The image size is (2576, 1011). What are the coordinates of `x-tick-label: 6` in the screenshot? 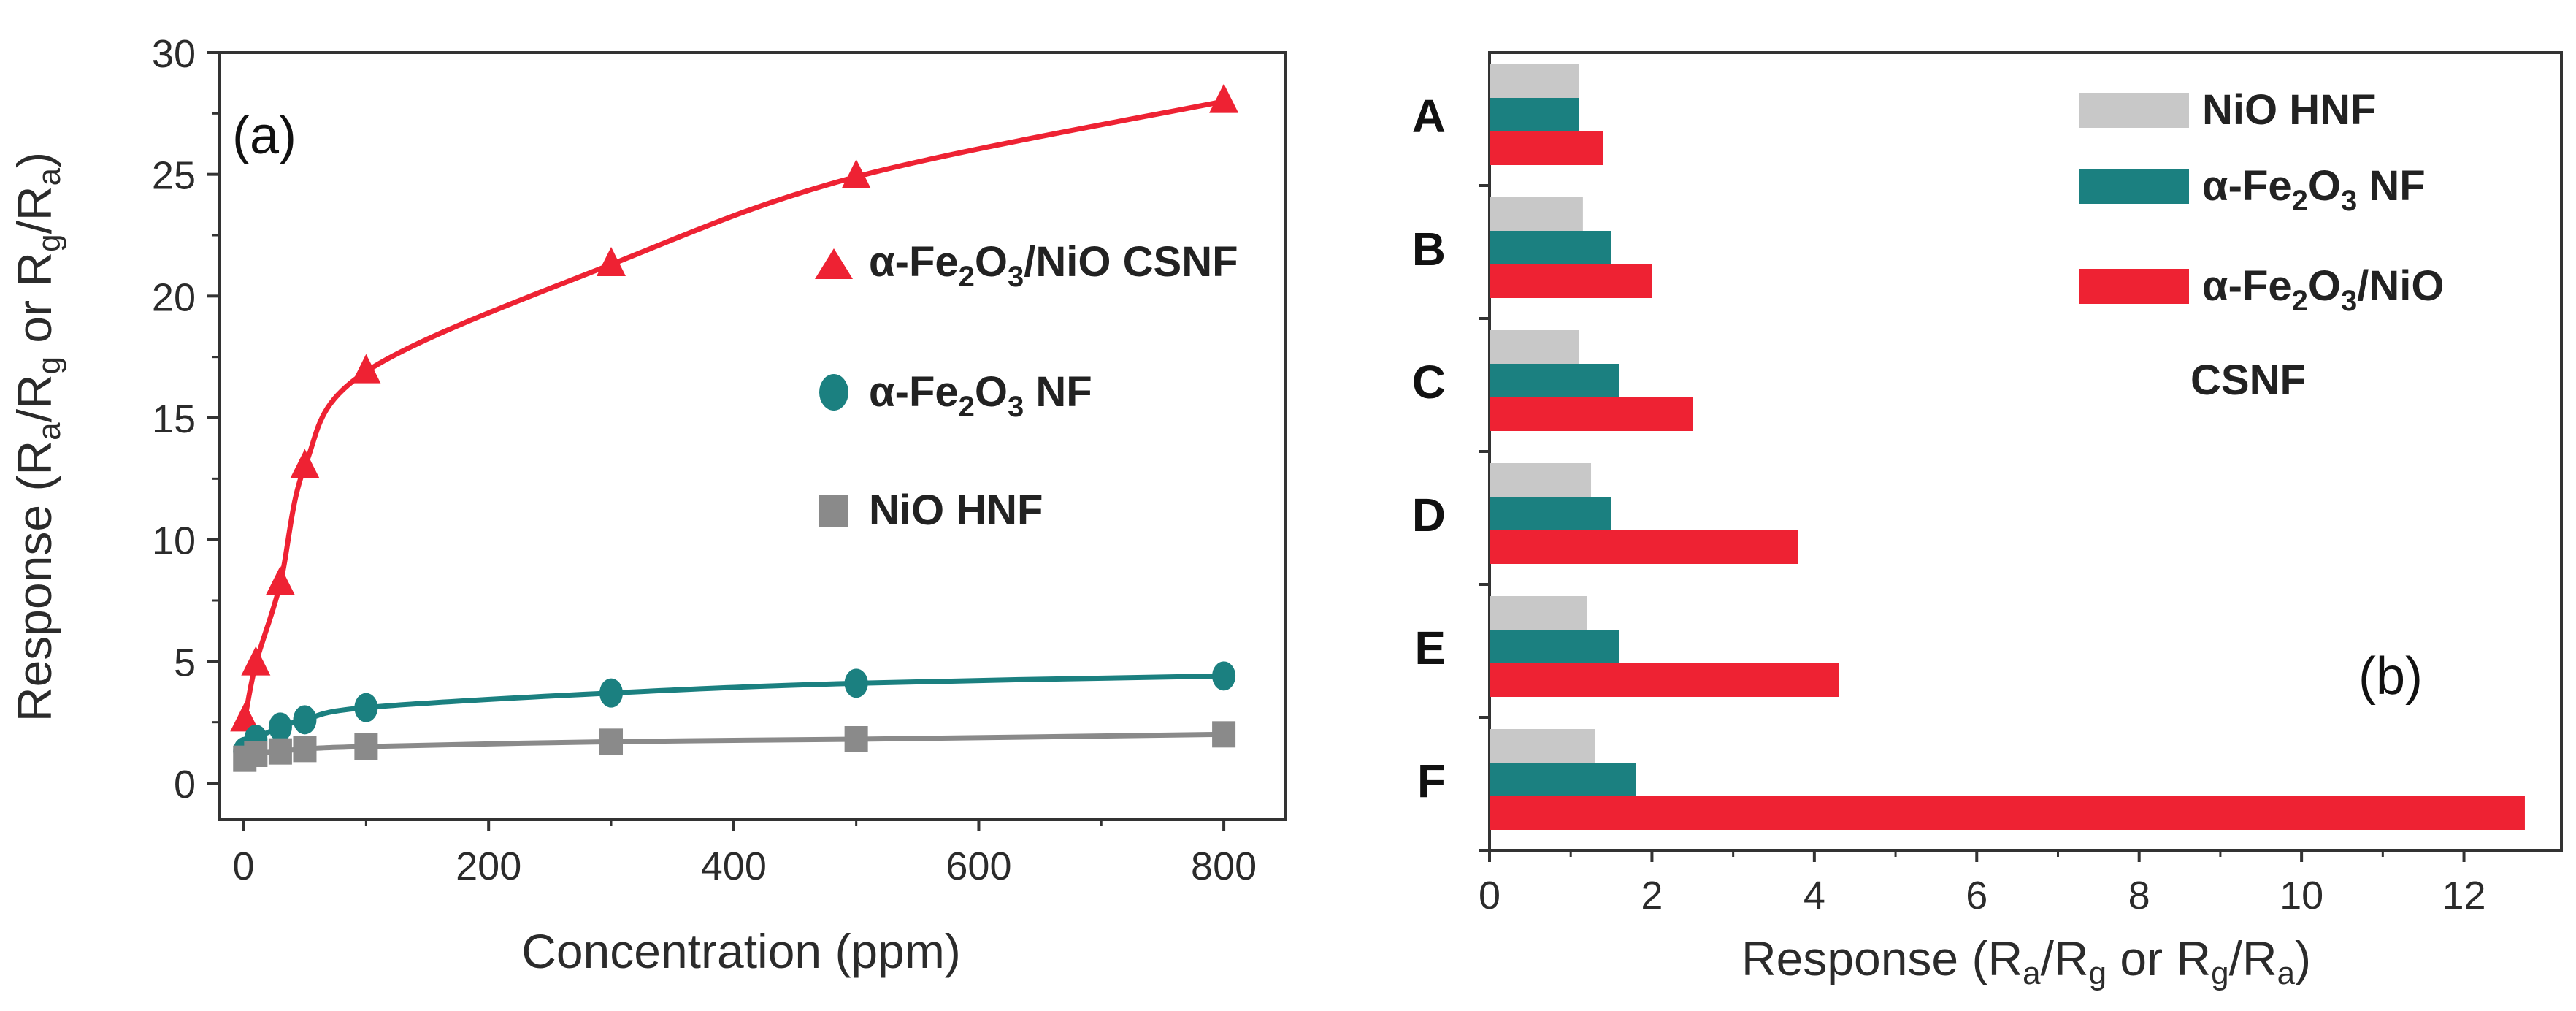 It's located at (1976, 895).